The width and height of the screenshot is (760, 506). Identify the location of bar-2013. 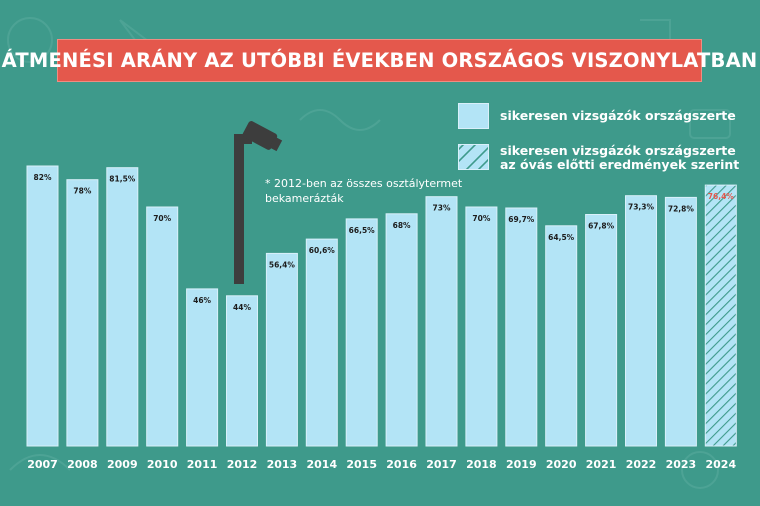
(281, 349).